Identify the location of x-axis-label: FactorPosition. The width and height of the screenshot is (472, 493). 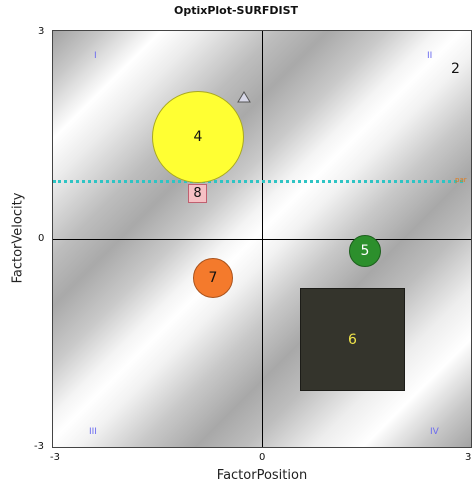
(262, 475).